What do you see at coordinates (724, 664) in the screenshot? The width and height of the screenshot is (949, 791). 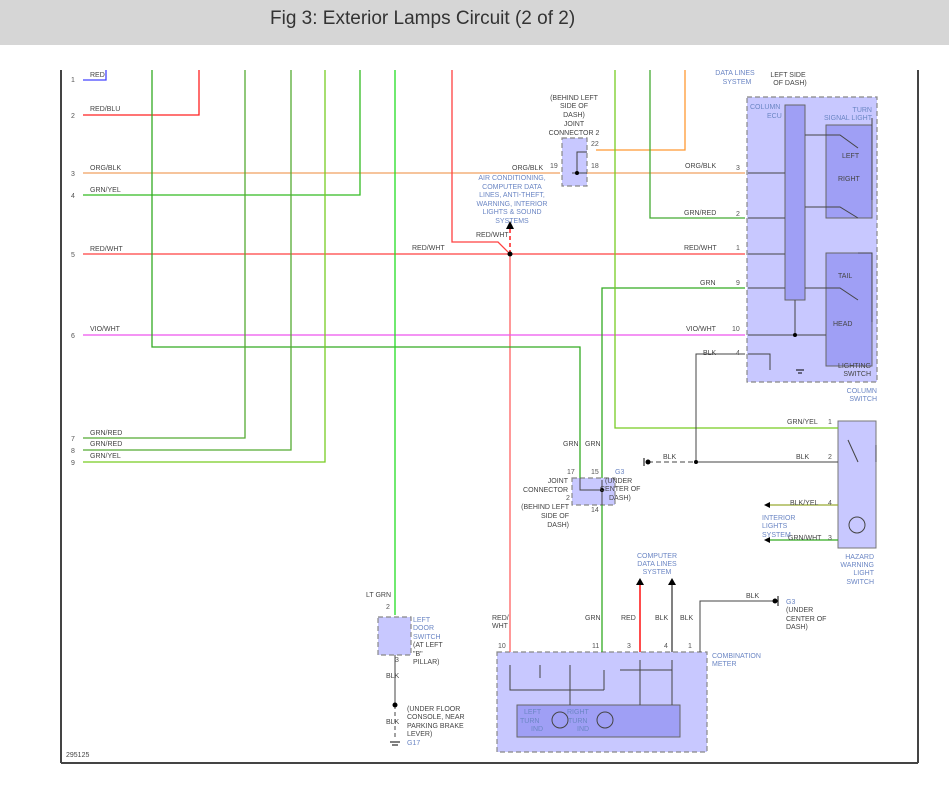 I see `svg-text: METER` at bounding box center [724, 664].